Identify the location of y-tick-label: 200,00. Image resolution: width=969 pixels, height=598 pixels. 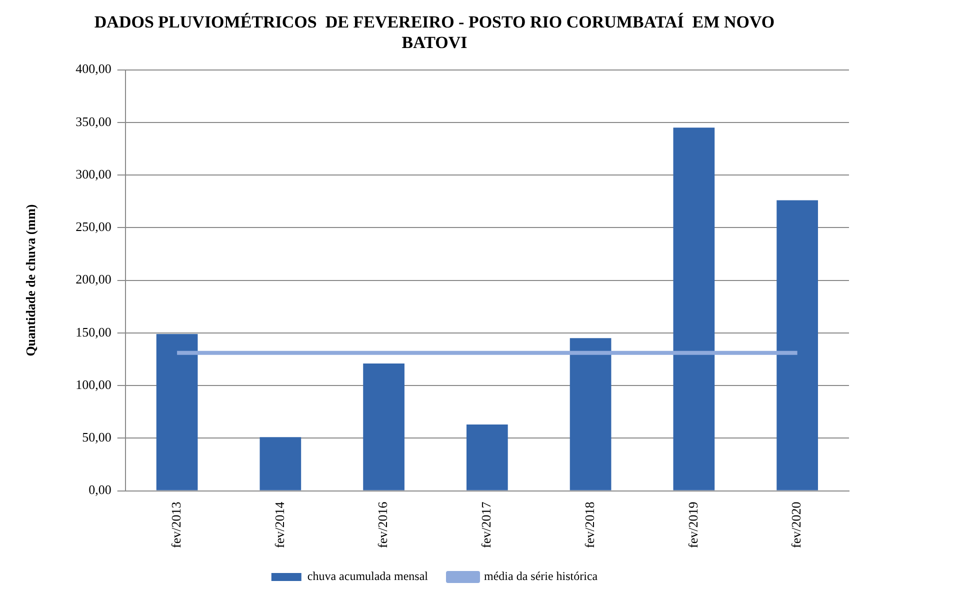
(94, 279).